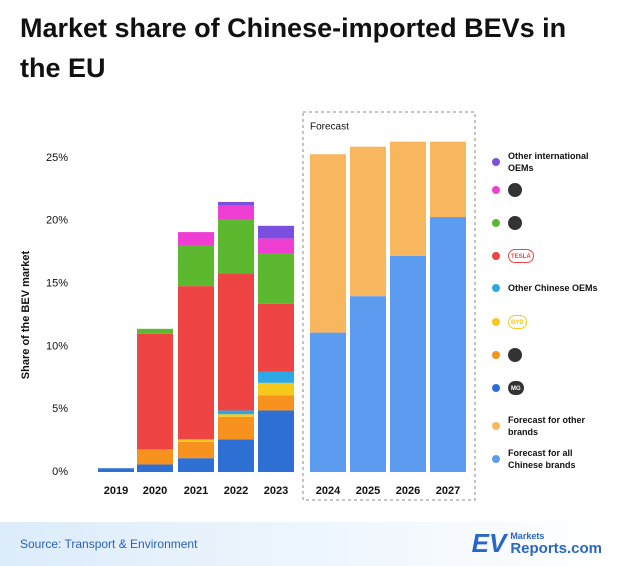 This screenshot has height=566, width=620. What do you see at coordinates (60, 472) in the screenshot?
I see `y-tick-label: 0%` at bounding box center [60, 472].